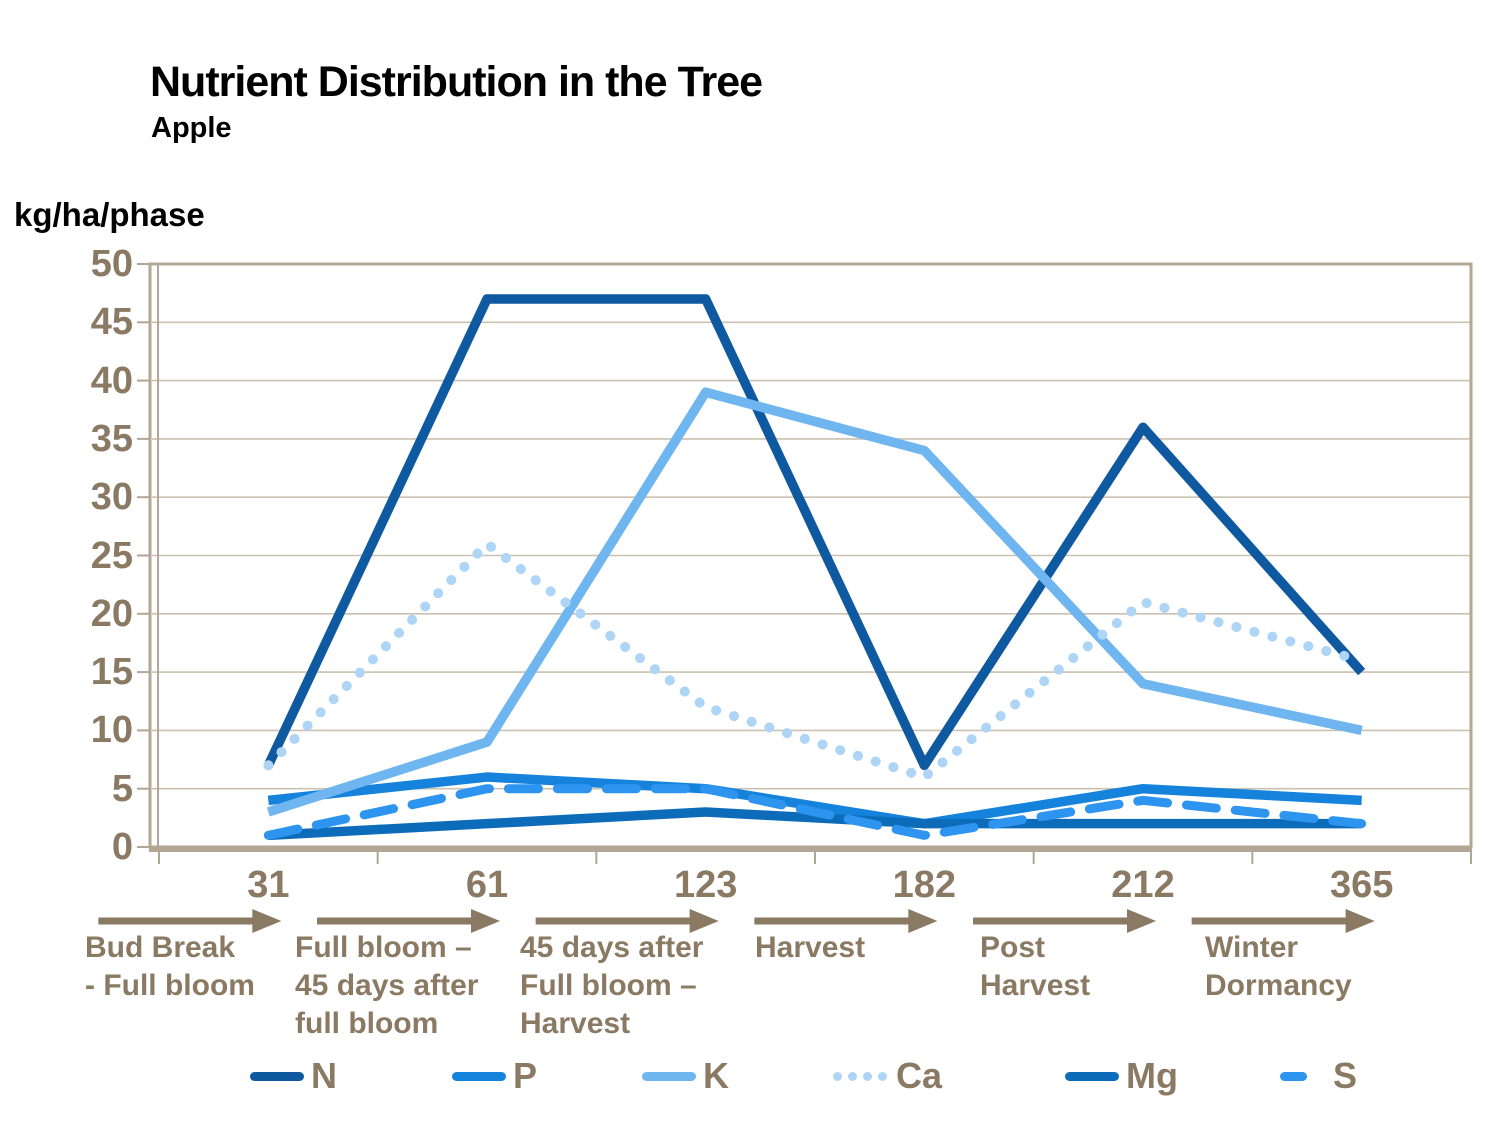  Describe the element at coordinates (1152, 1075) in the screenshot. I see `legend-label-Mg: Mg` at that location.